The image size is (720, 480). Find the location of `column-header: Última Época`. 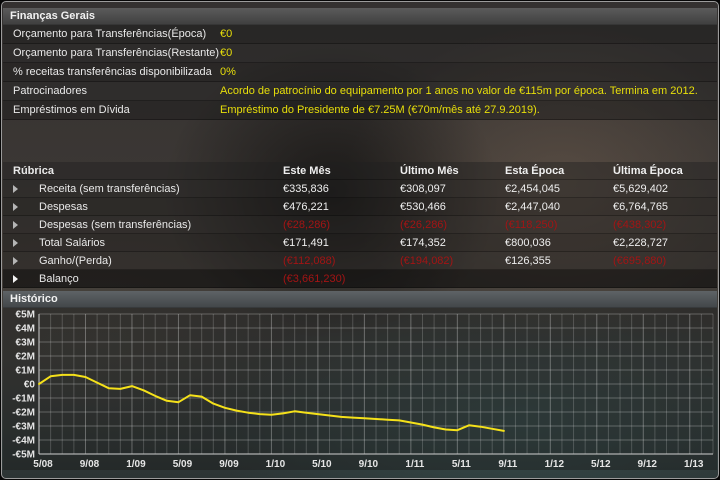

column-header: Última Época is located at coordinates (648, 171).